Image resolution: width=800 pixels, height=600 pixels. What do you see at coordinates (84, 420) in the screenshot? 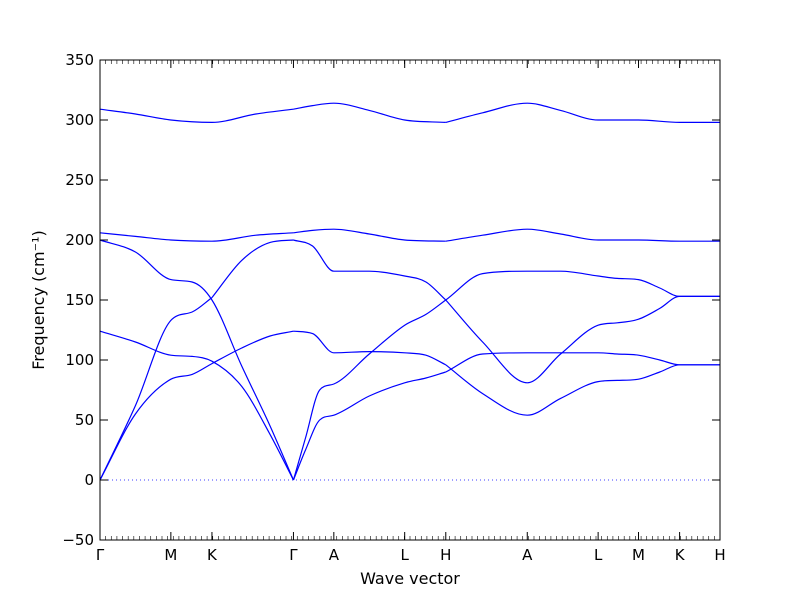
I see `y-tick-label: 50` at bounding box center [84, 420].